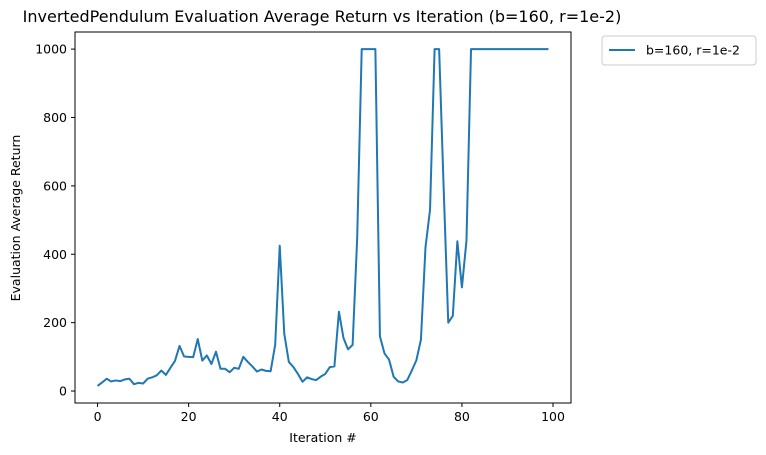  What do you see at coordinates (55, 322) in the screenshot?
I see `y-tick-label: 200` at bounding box center [55, 322].